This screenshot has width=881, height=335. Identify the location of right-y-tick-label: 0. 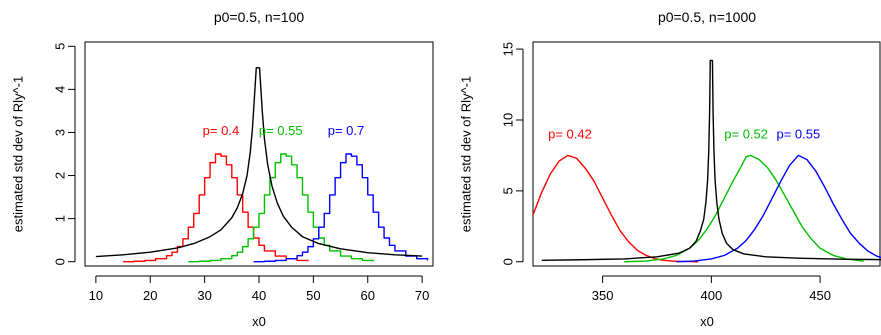
(508, 261).